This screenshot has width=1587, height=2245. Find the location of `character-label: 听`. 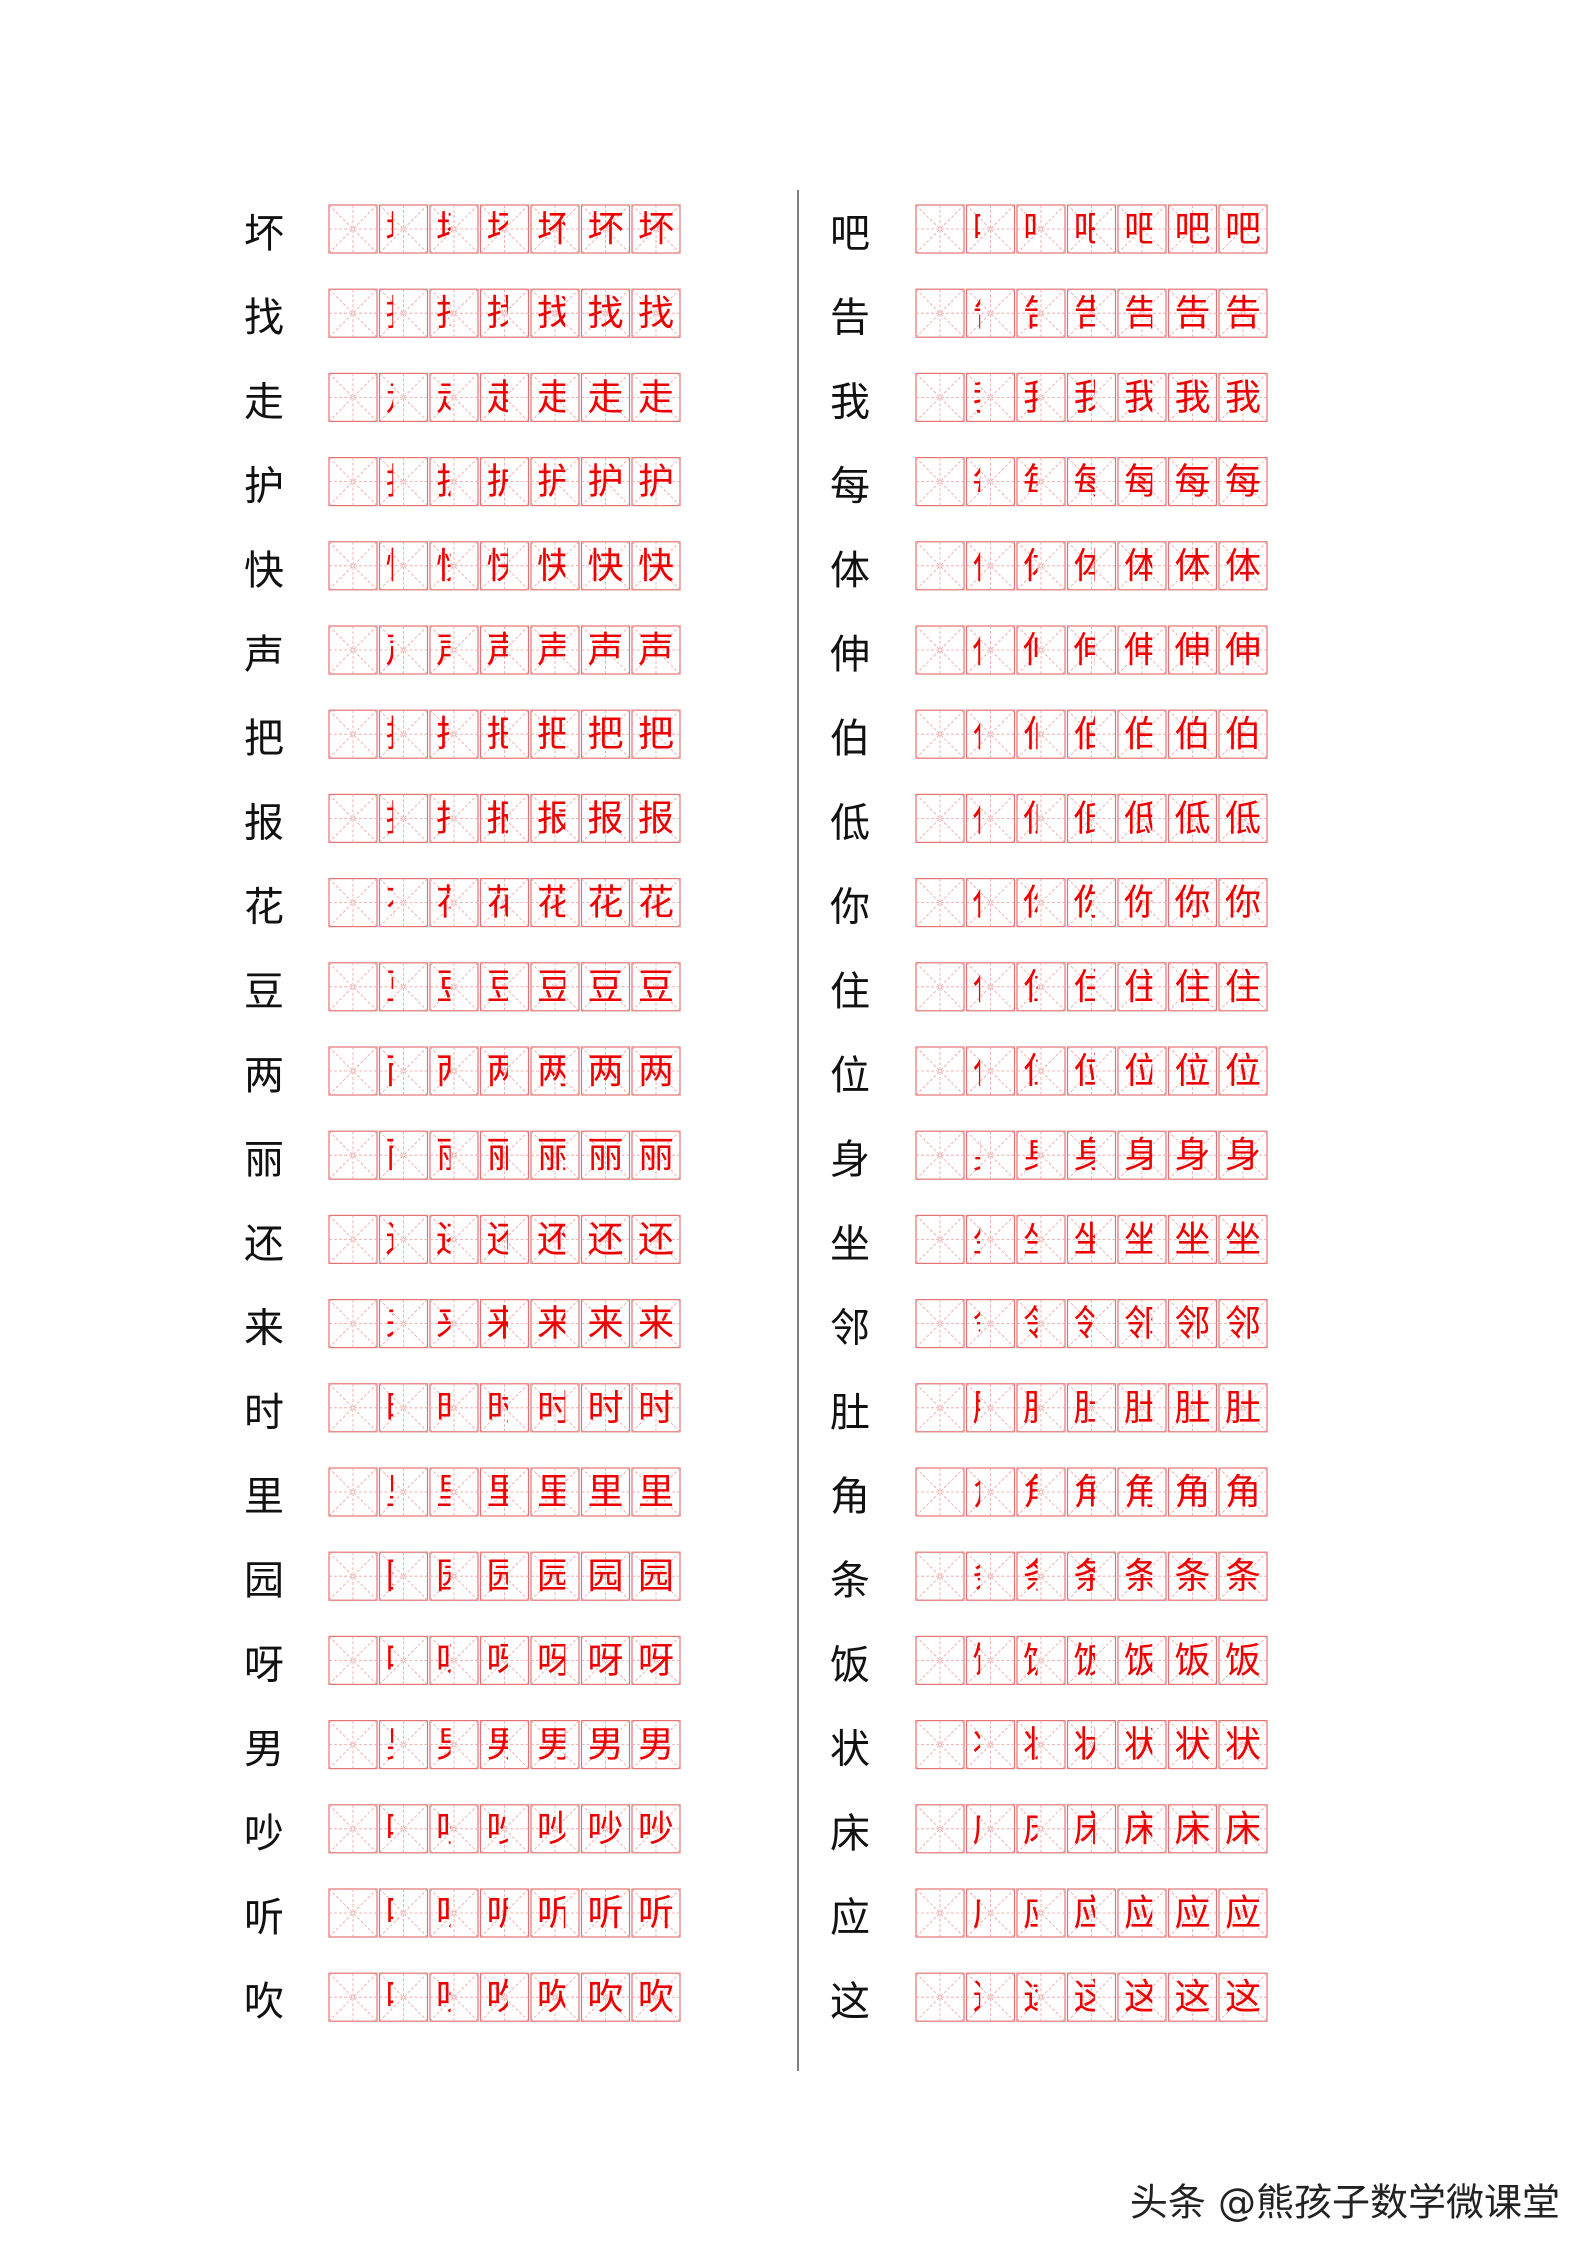

character-label: 听 is located at coordinates (264, 1918).